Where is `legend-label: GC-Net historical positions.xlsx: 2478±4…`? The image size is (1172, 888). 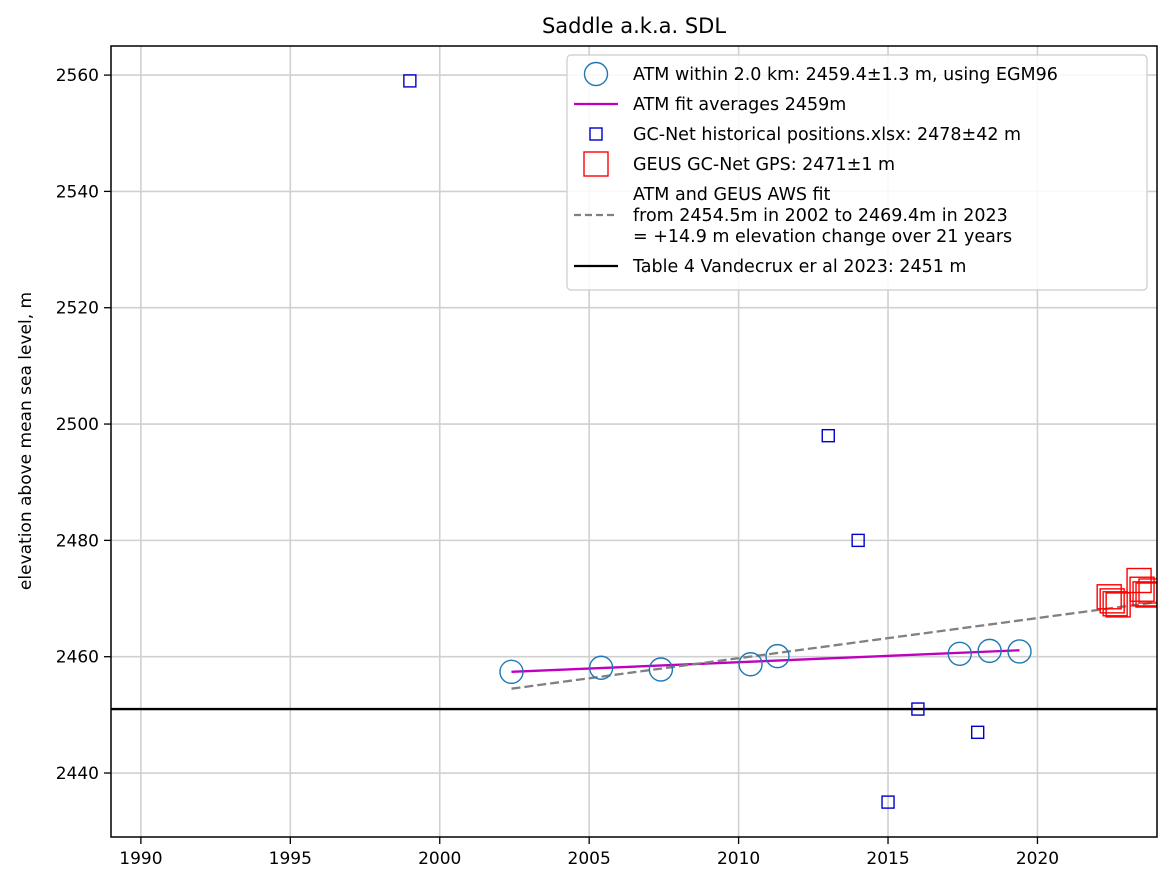
legend-label: GC-Net historical positions.xlsx: 2478±4… is located at coordinates (827, 135).